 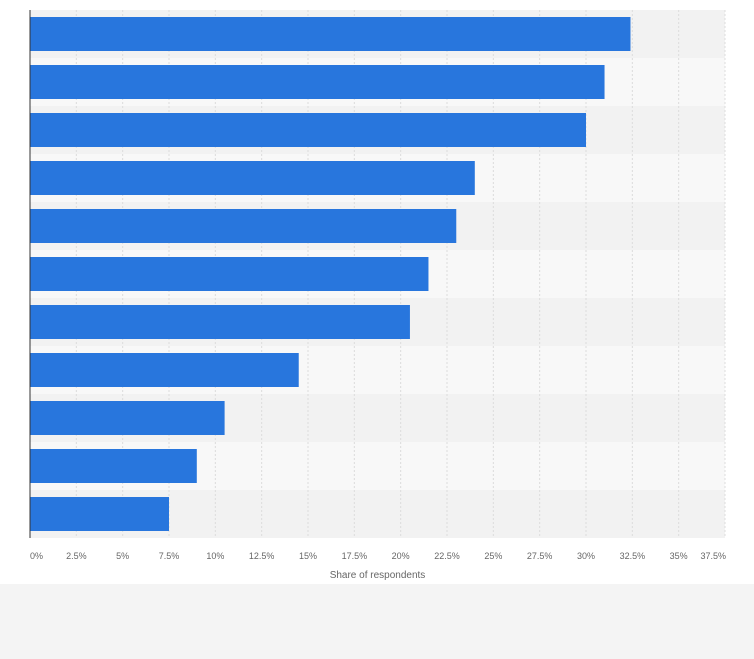 I want to click on x-tick-label: 10%, so click(x=215, y=556).